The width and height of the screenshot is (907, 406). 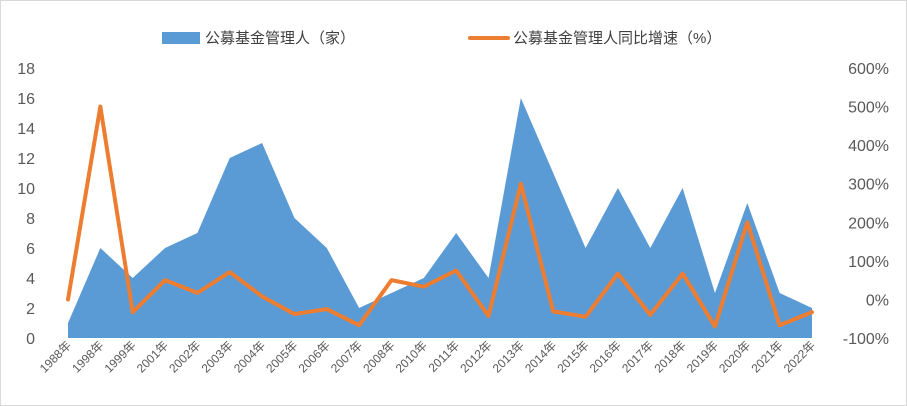 I want to click on x-tick-label: 2019年, so click(x=702, y=356).